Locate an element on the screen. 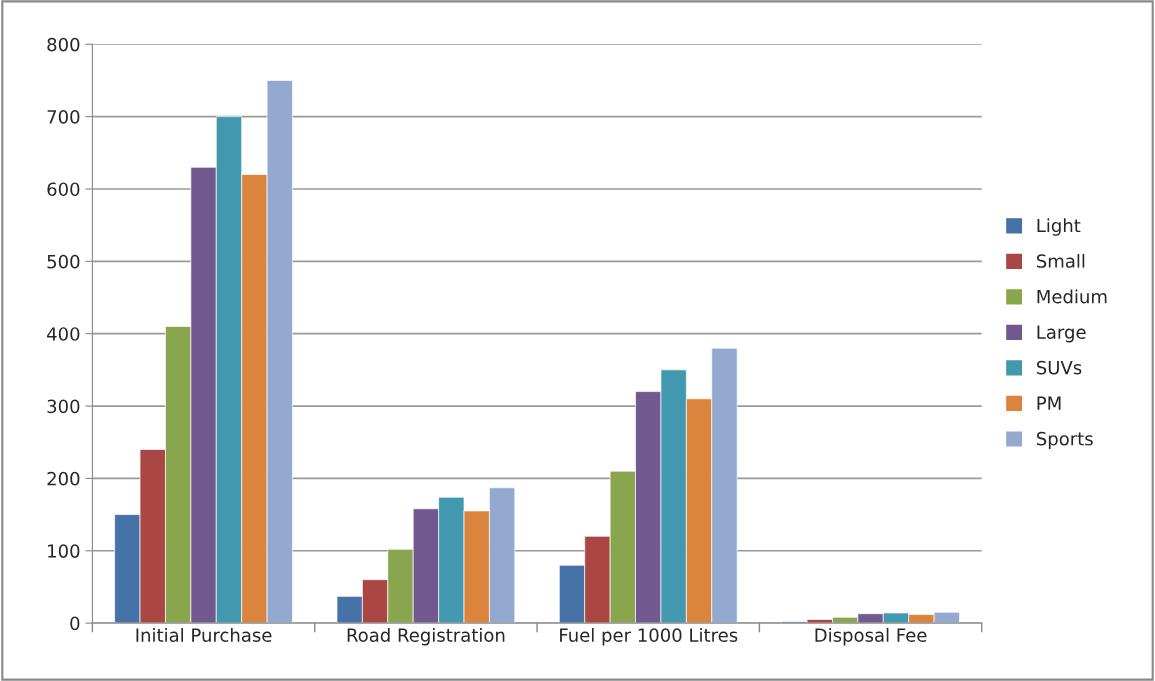  y-tick-label: 500 is located at coordinates (63, 261).